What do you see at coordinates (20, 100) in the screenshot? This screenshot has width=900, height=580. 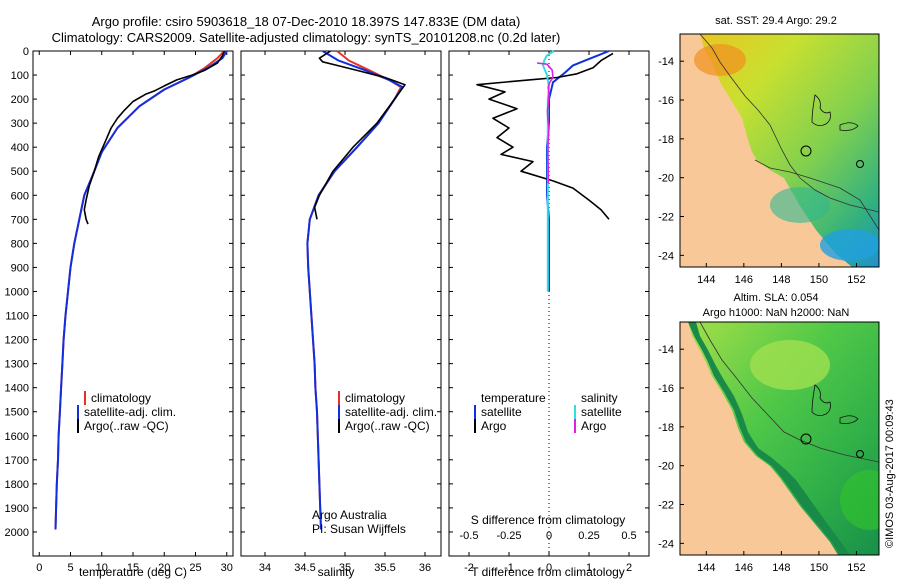 I see `y-tick-label: 200` at bounding box center [20, 100].